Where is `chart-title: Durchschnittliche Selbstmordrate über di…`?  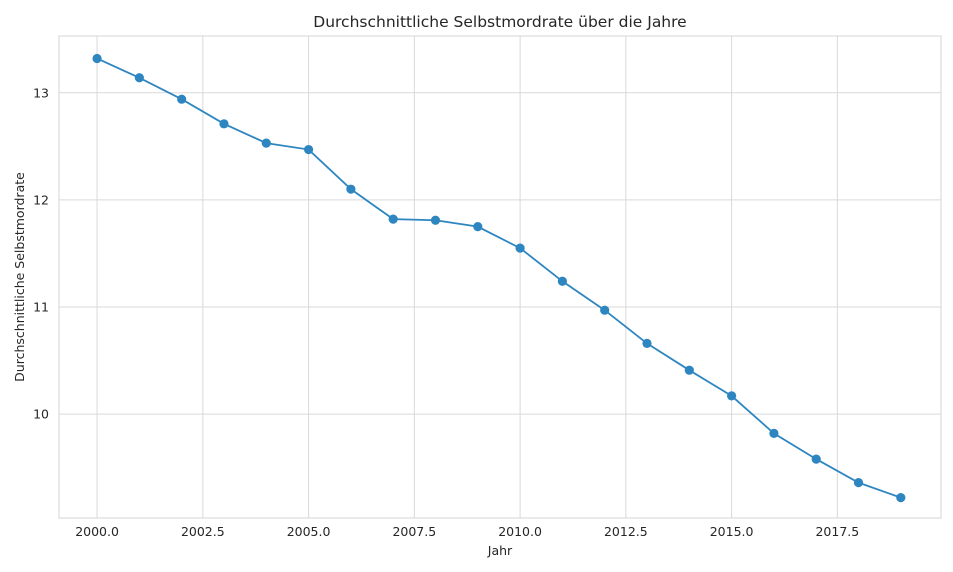
chart-title: Durchschnittliche Selbstmordrate über di… is located at coordinates (499, 22).